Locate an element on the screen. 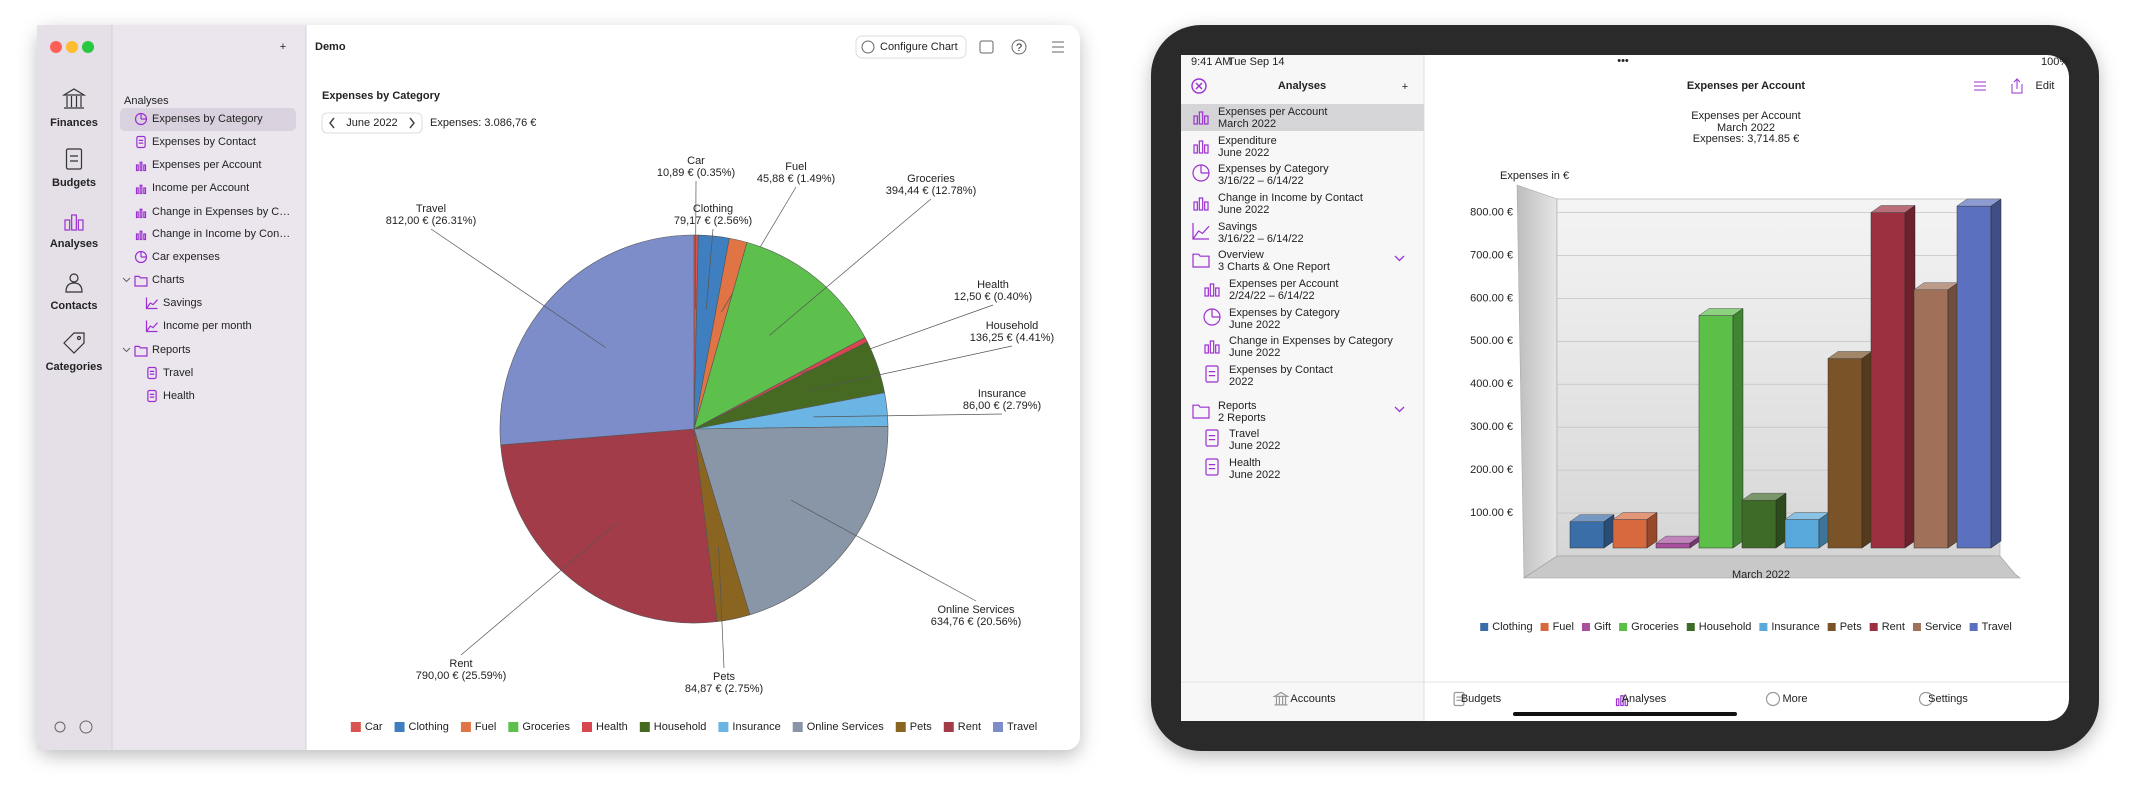 Image resolution: width=2130 pixels, height=791 pixels. close-icon is located at coordinates (1199, 86).